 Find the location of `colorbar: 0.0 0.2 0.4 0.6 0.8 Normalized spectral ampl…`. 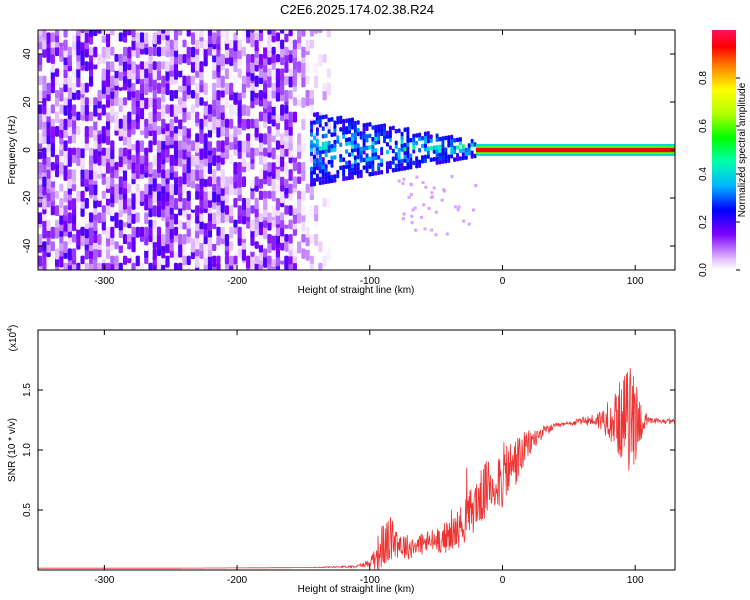

colorbar: 0.0 0.2 0.4 0.6 0.8 Normalized spectral ampl… is located at coordinates (723, 153).